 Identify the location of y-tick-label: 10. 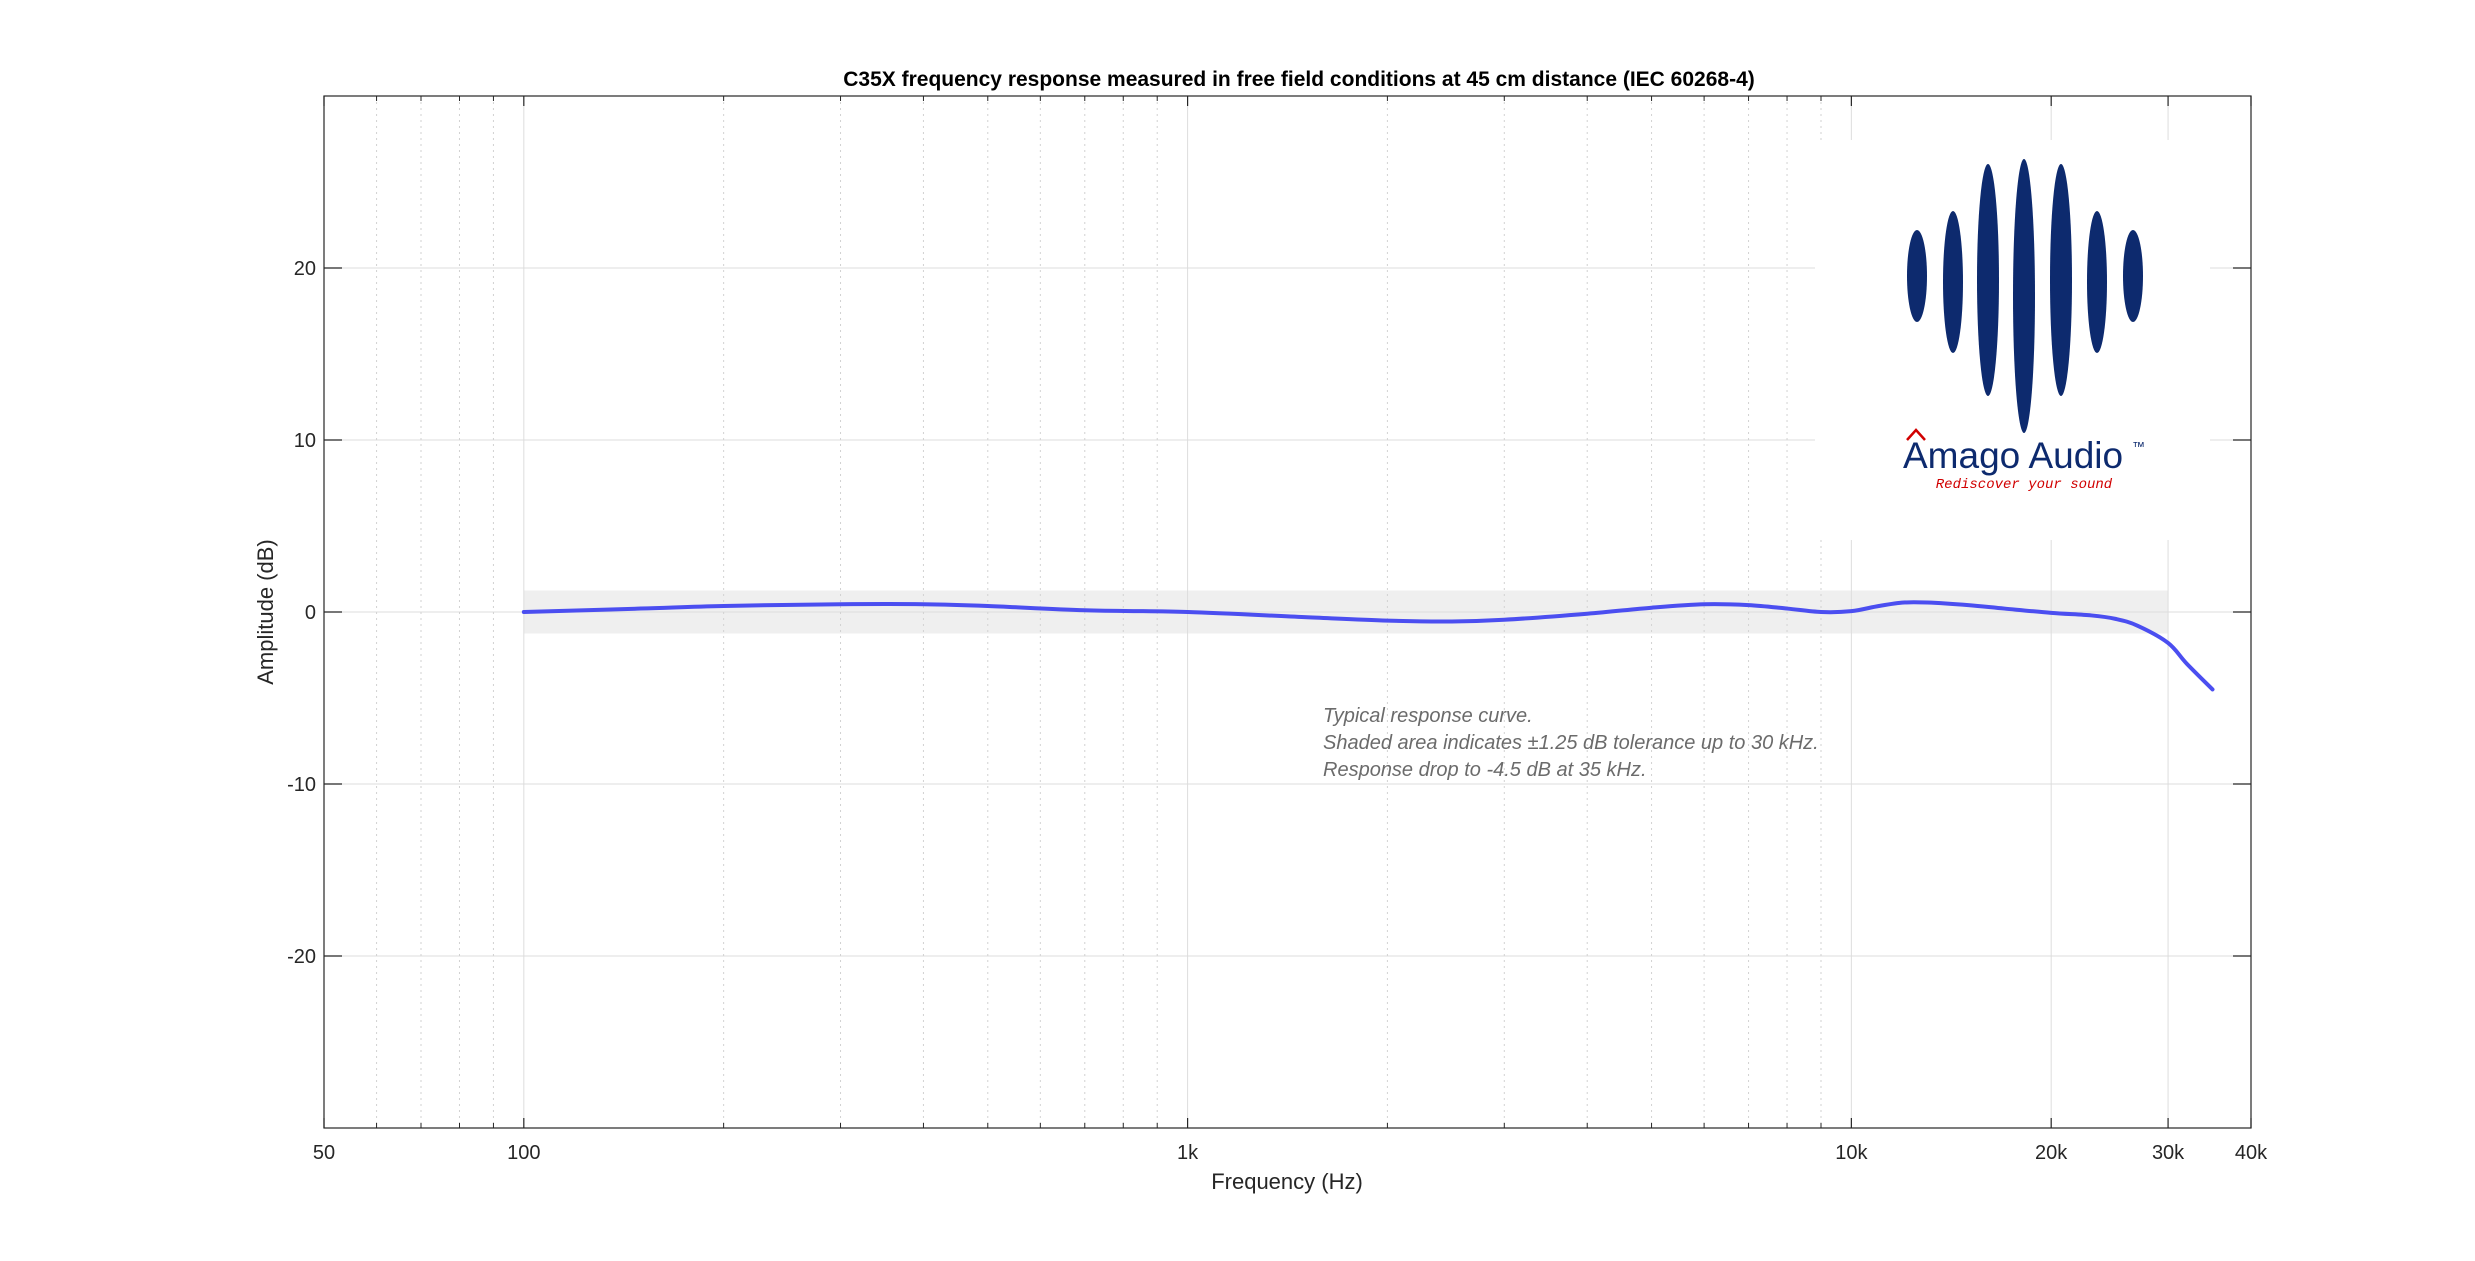
(305, 441).